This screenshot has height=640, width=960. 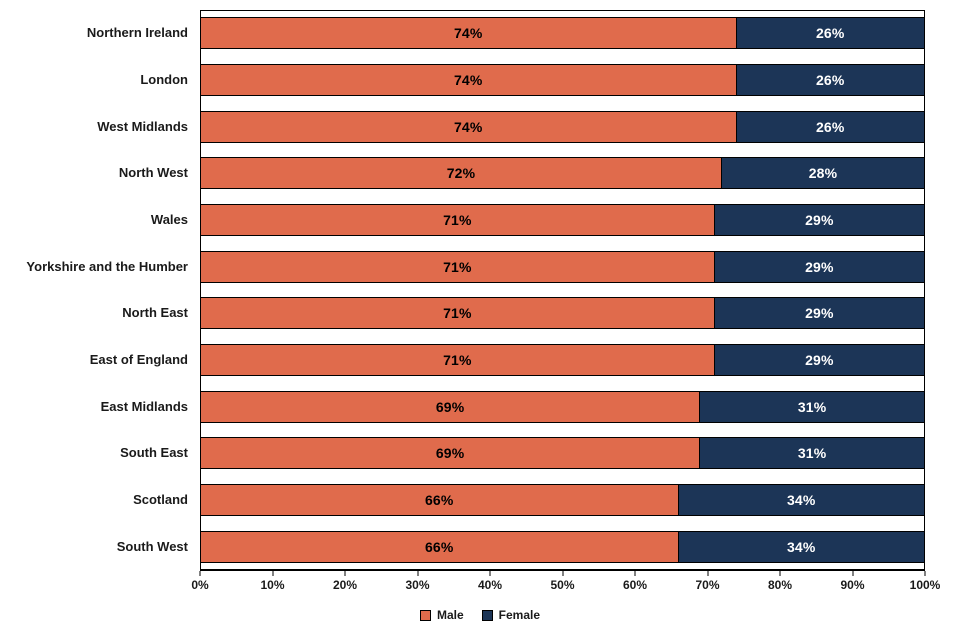 I want to click on chart-row: London 74% 26%, so click(x=480, y=80).